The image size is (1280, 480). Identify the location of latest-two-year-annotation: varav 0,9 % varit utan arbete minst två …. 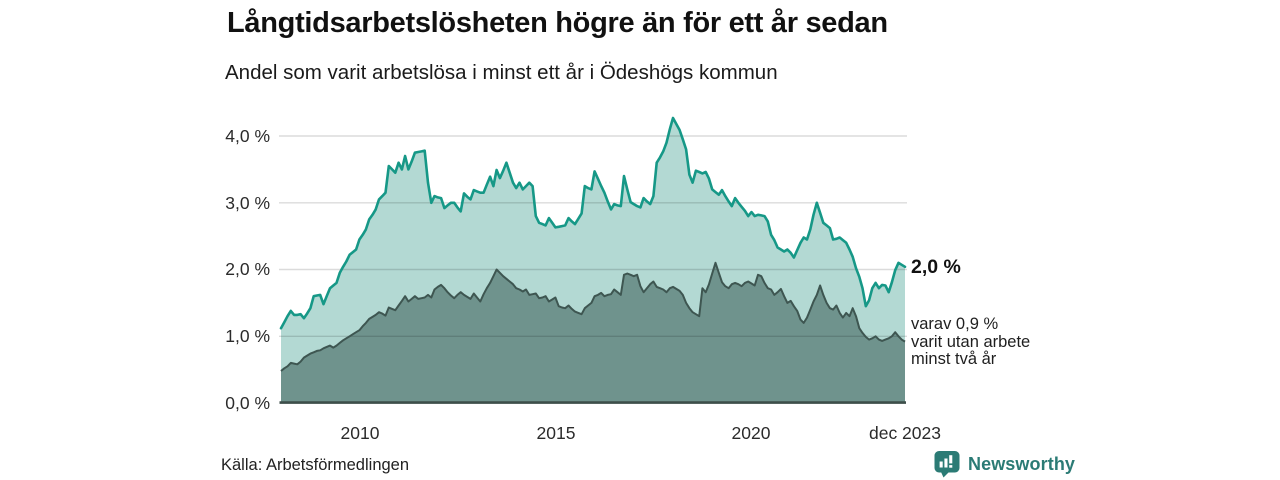
(971, 342).